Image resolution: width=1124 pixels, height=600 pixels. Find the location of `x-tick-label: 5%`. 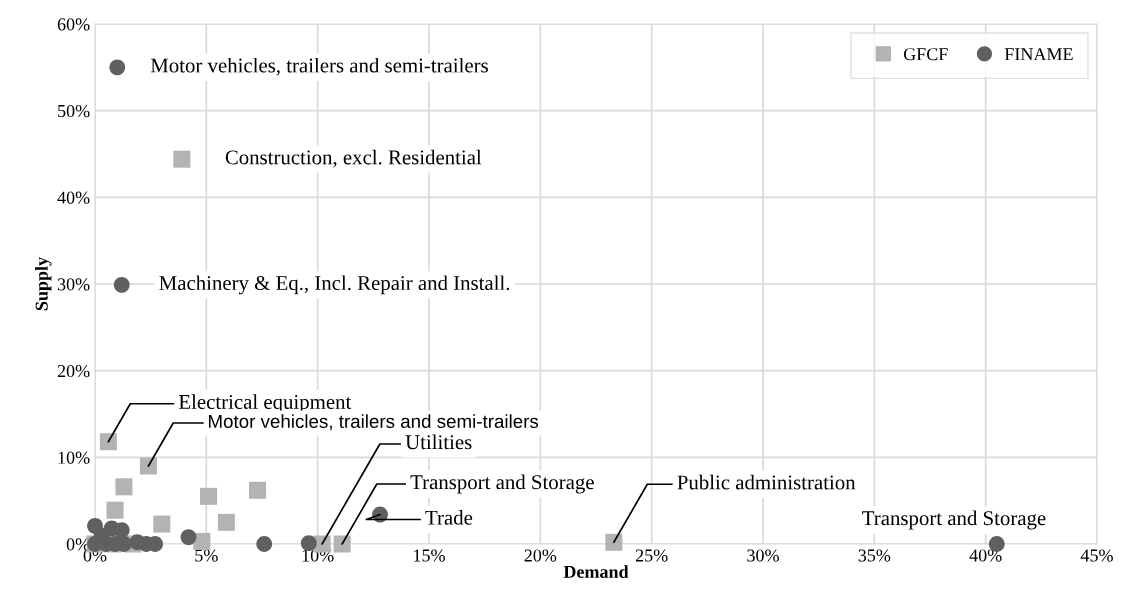

x-tick-label: 5% is located at coordinates (206, 555).